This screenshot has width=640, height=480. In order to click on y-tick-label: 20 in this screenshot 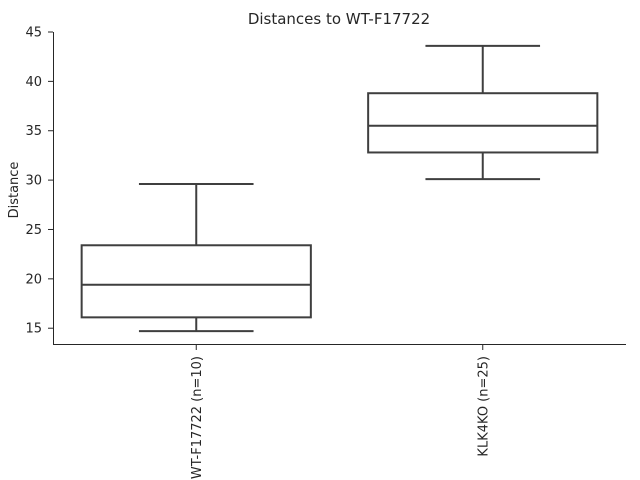, I will do `click(33, 279)`.